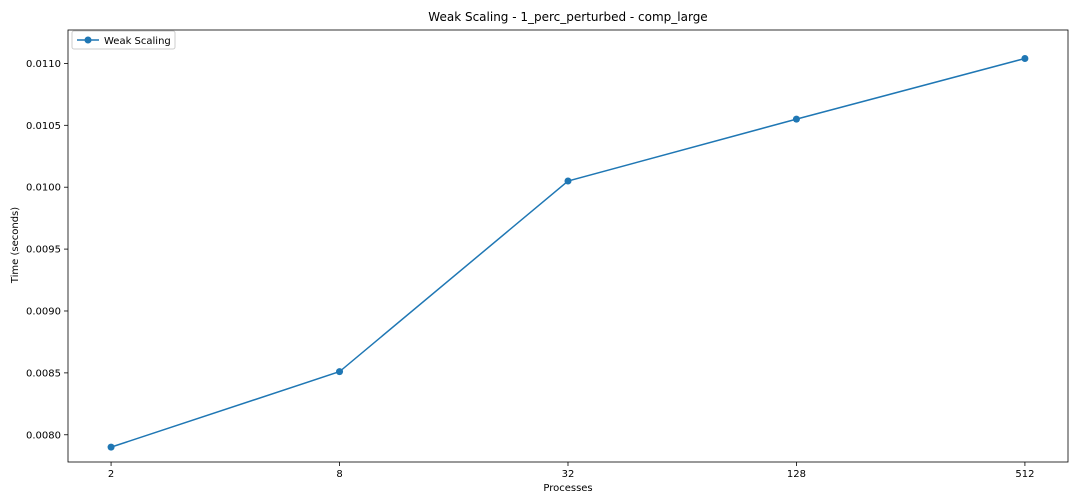 The image size is (1080, 504). What do you see at coordinates (43, 188) in the screenshot?
I see `y-tick-label: 0.0100` at bounding box center [43, 188].